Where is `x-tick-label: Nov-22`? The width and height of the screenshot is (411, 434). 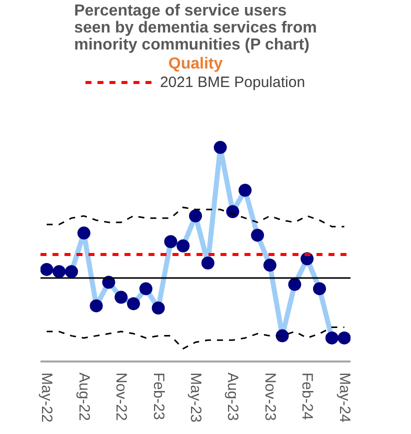 x-tick-label: Nov-22 is located at coordinates (121, 396).